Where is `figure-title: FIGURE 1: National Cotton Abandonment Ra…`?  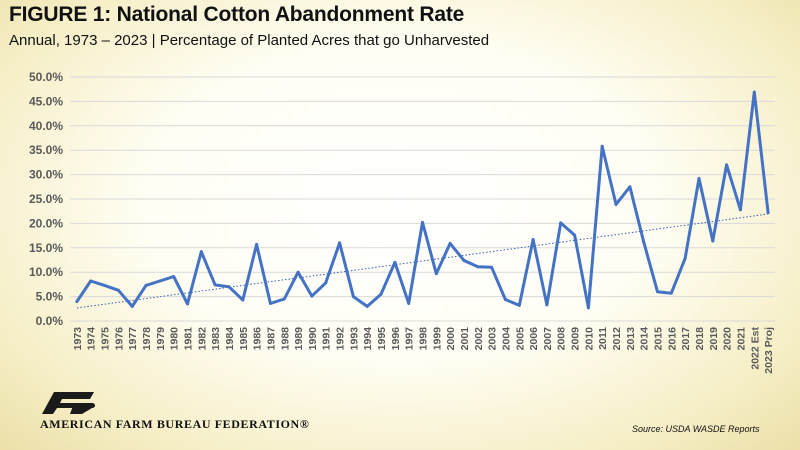 figure-title: FIGURE 1: National Cotton Abandonment Ra… is located at coordinates (237, 14).